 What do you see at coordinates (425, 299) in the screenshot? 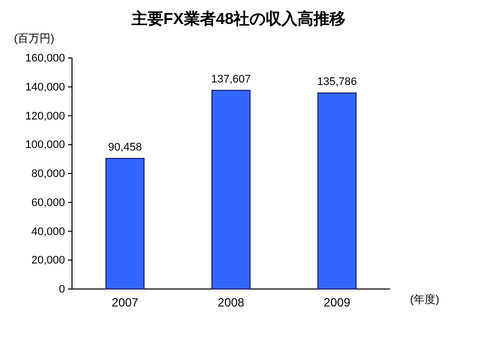
I see `x-axis-title: (年度)` at bounding box center [425, 299].